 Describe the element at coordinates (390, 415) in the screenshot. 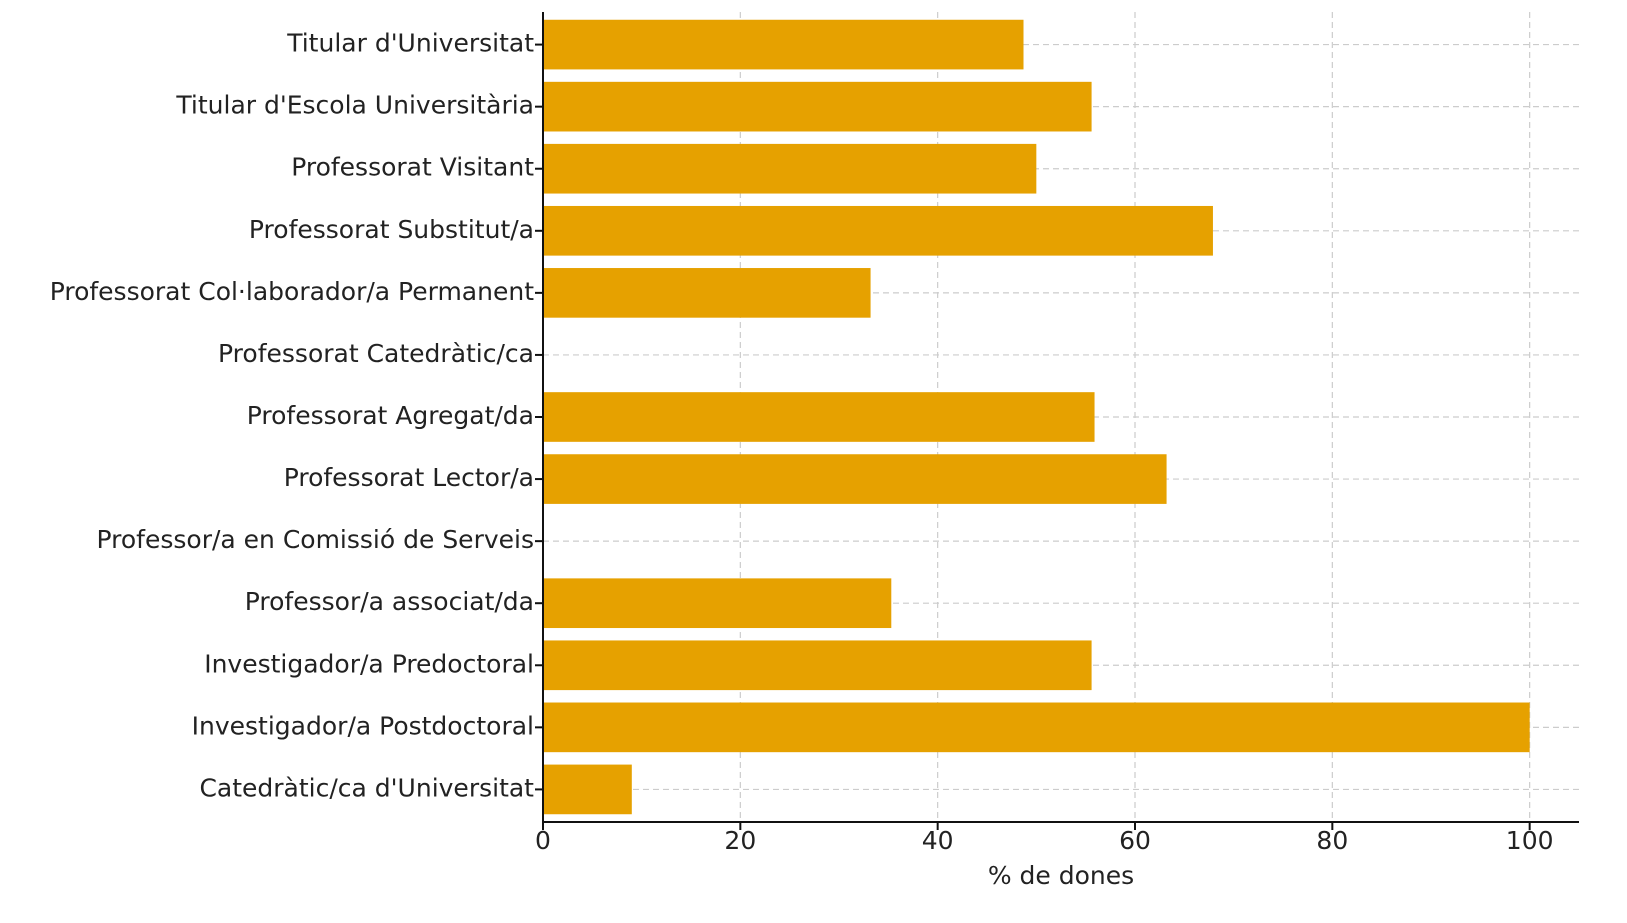

I see `y-tick-label: Professorat Agregat/da` at that location.